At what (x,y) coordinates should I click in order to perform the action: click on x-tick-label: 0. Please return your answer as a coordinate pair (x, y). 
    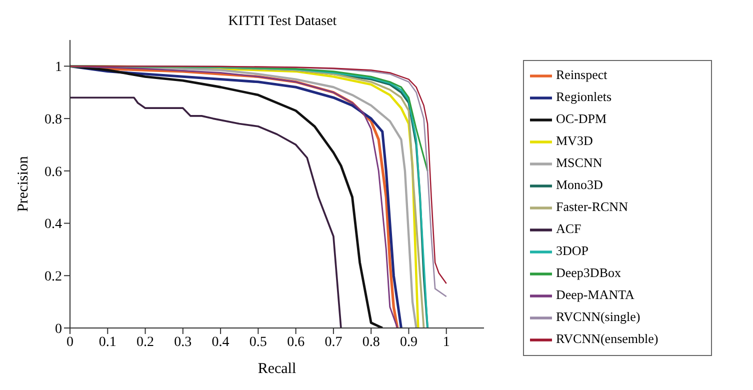
    Looking at the image, I should click on (70, 342).